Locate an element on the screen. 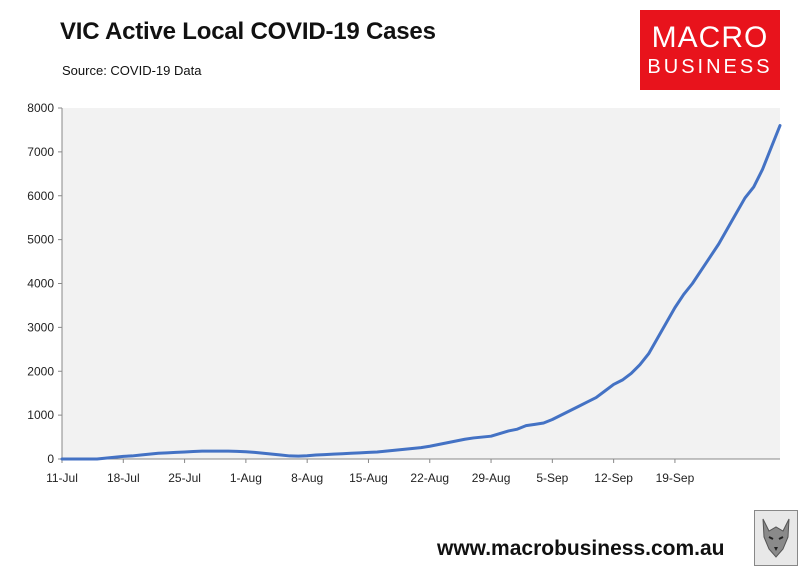 The width and height of the screenshot is (808, 579). x-tick-label: 15-Aug is located at coordinates (368, 478).